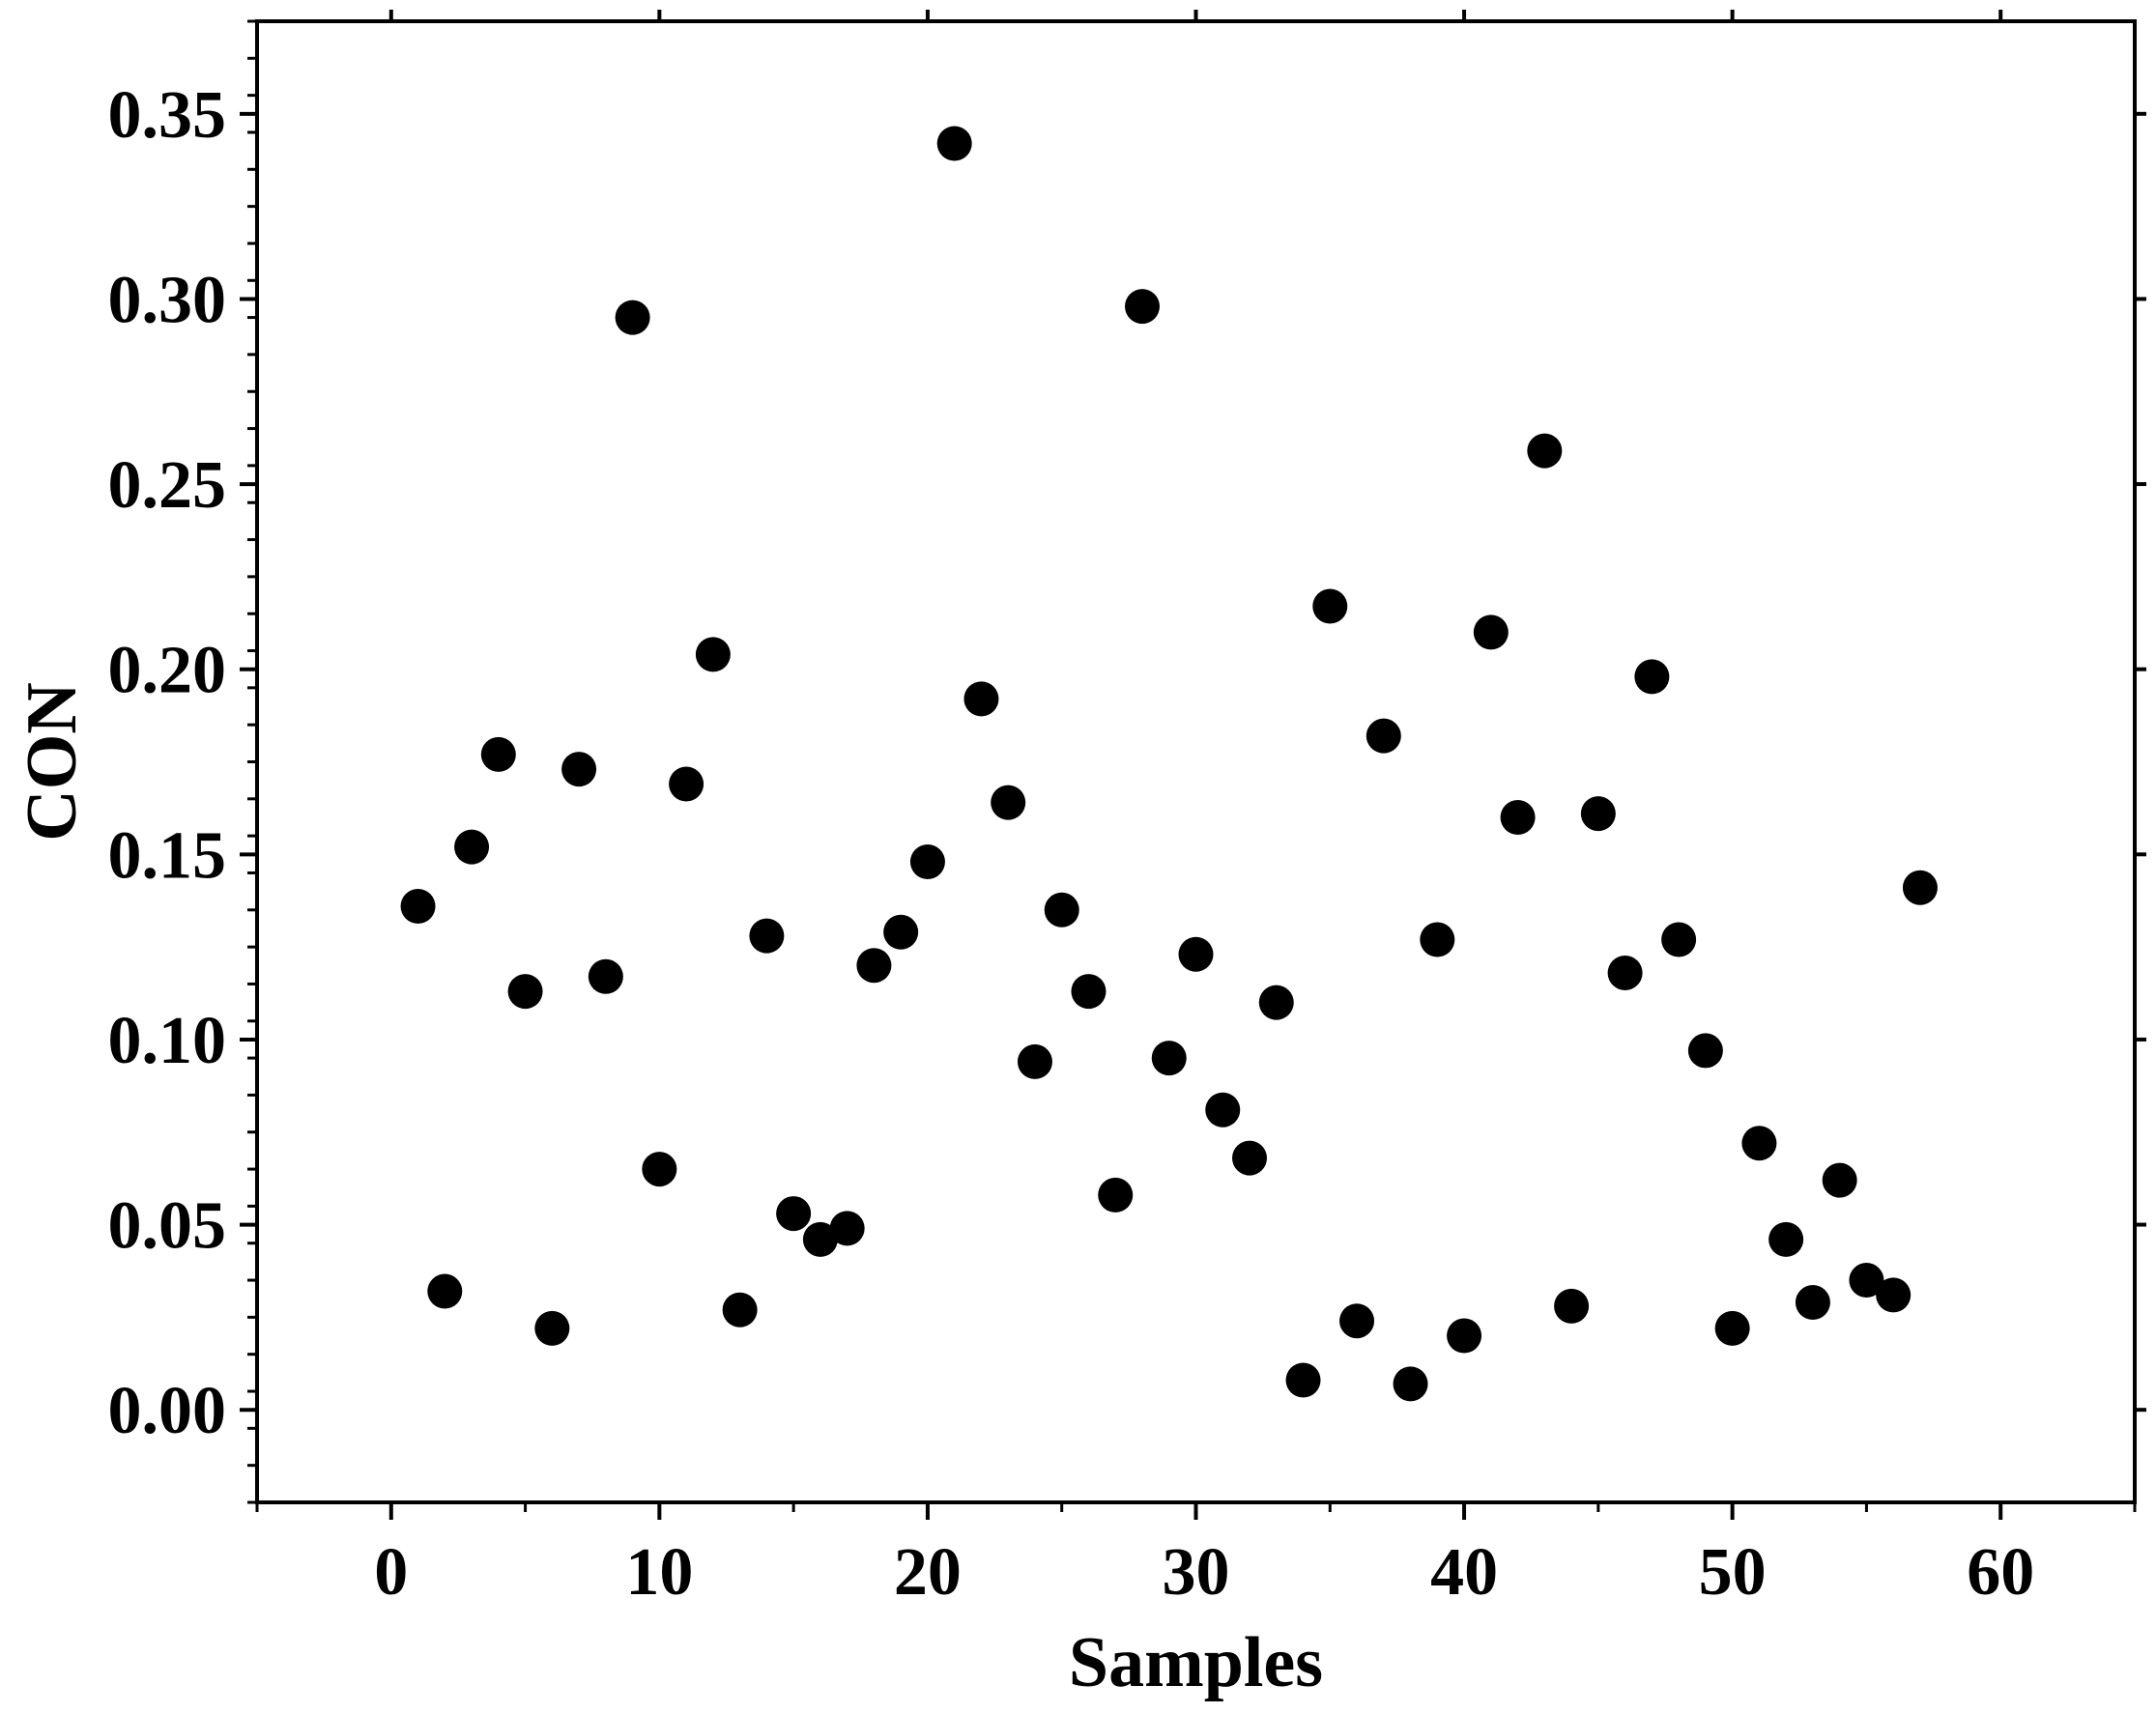 Image resolution: width=2156 pixels, height=1713 pixels. Describe the element at coordinates (1196, 1572) in the screenshot. I see `x-tick-label: 30` at that location.